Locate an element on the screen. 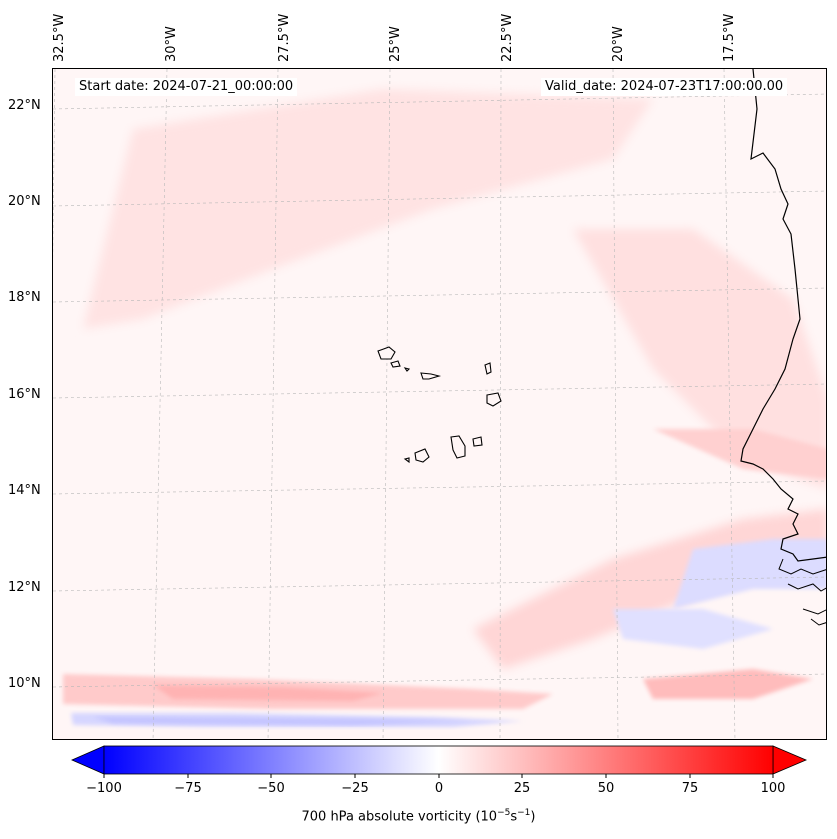  lon-label-27-5w: 27.5°W is located at coordinates (284, 37).